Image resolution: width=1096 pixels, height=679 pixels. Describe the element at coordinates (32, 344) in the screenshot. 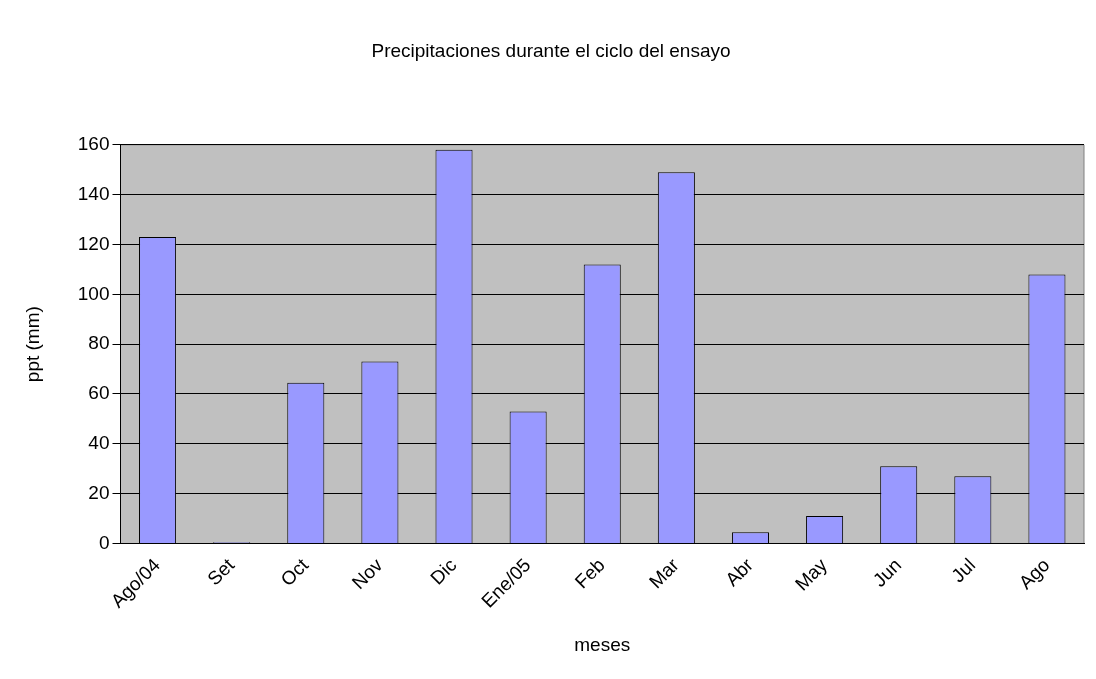

I see `y-axis-title: ppt (mm)` at that location.